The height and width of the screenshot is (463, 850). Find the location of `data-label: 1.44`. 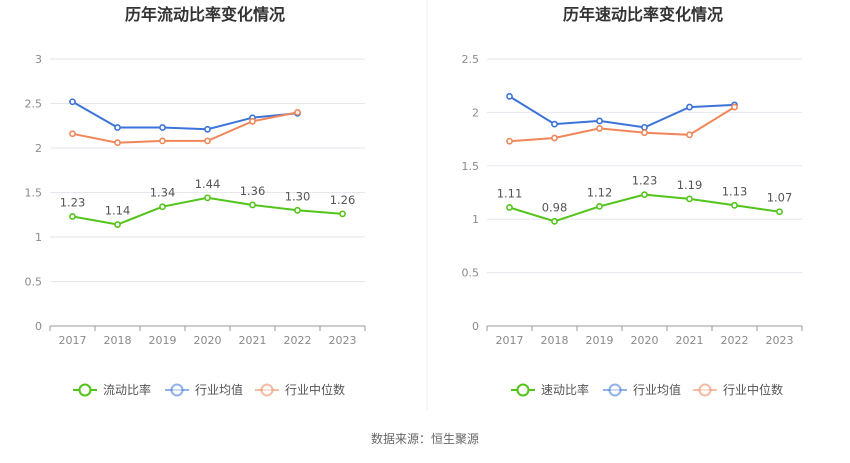

data-label: 1.44 is located at coordinates (208, 184).